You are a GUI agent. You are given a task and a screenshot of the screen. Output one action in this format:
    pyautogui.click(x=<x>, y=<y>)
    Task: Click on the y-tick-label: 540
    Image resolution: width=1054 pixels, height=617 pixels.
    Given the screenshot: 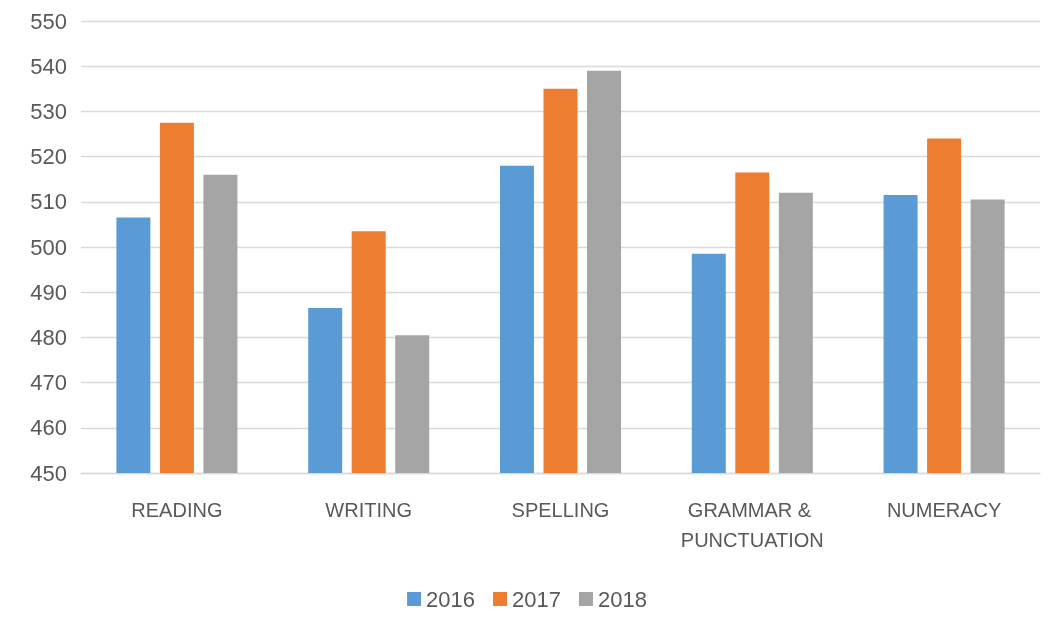 What is the action you would take?
    pyautogui.click(x=48, y=66)
    